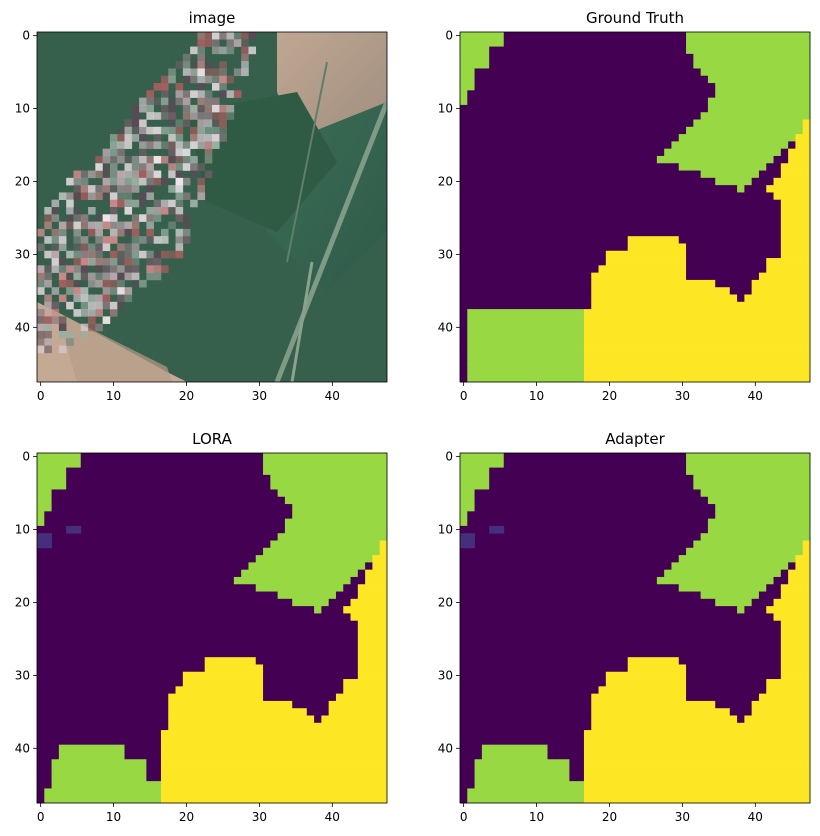  I want to click on panel-title: image, so click(212, 18).